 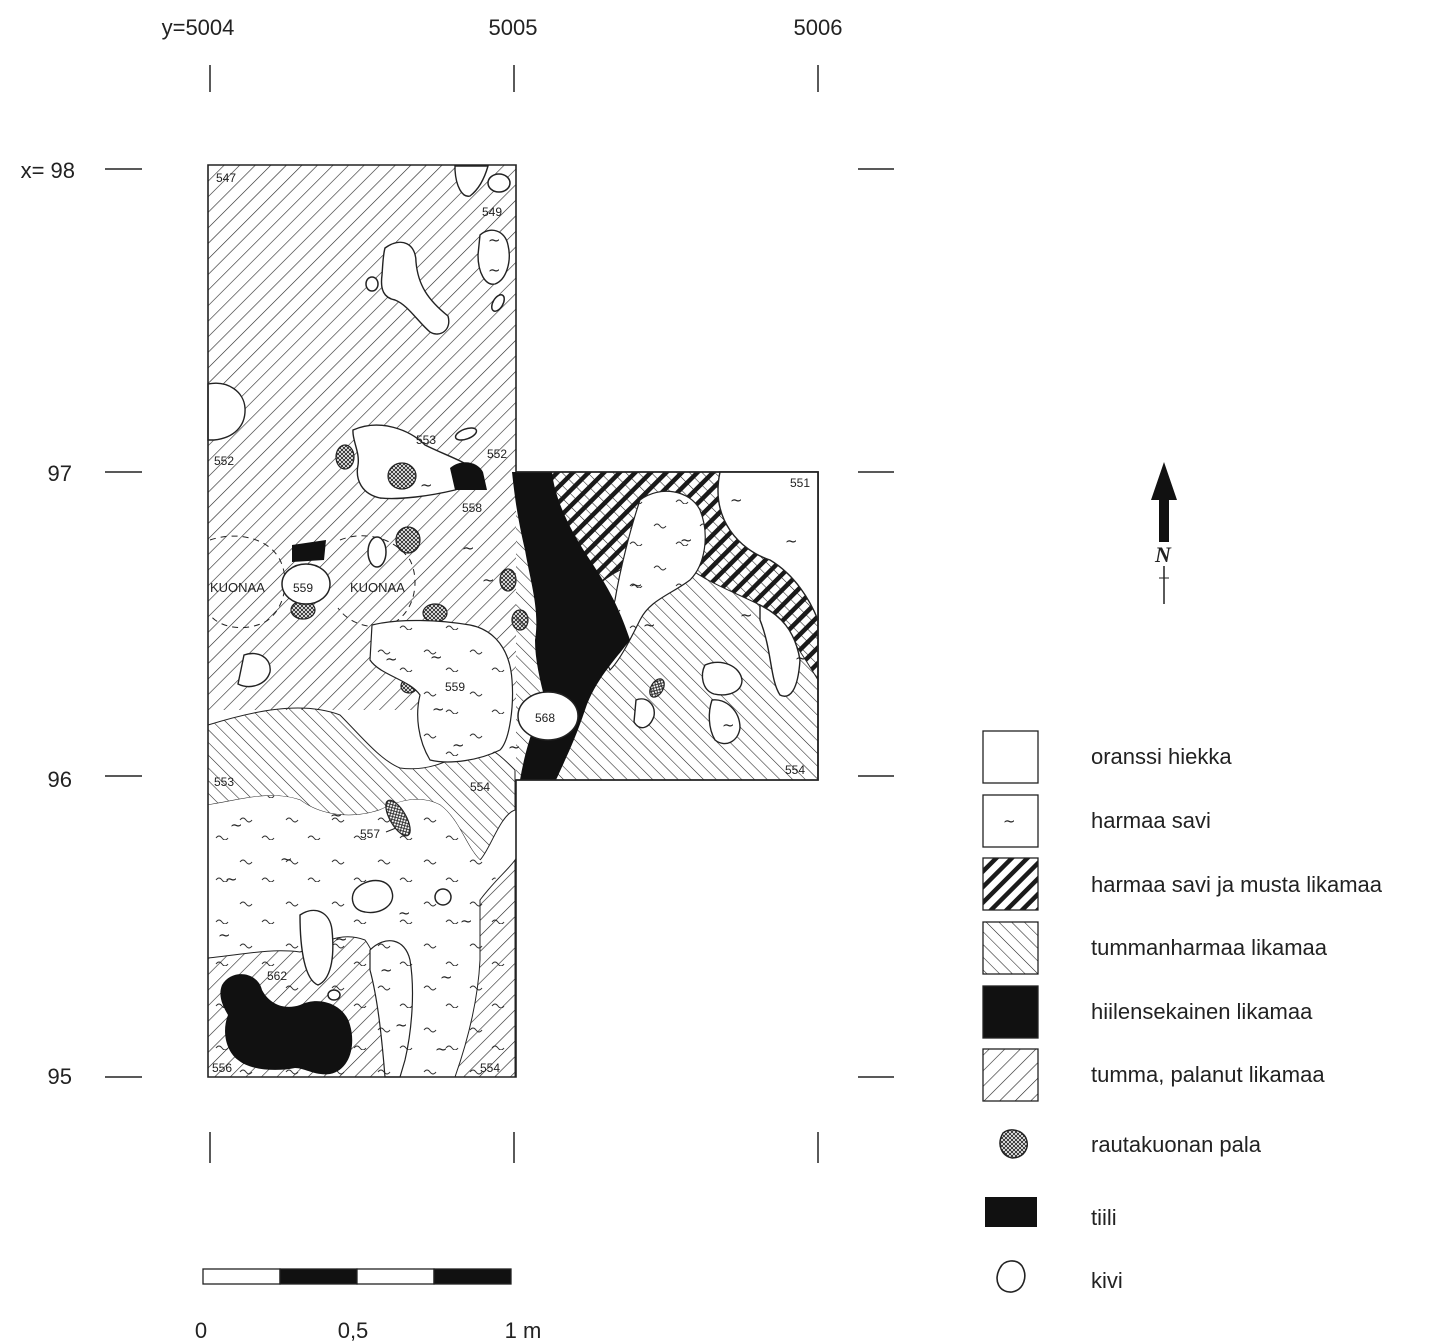 I want to click on legend-swatch-harmaa-savi, so click(x=1010, y=821).